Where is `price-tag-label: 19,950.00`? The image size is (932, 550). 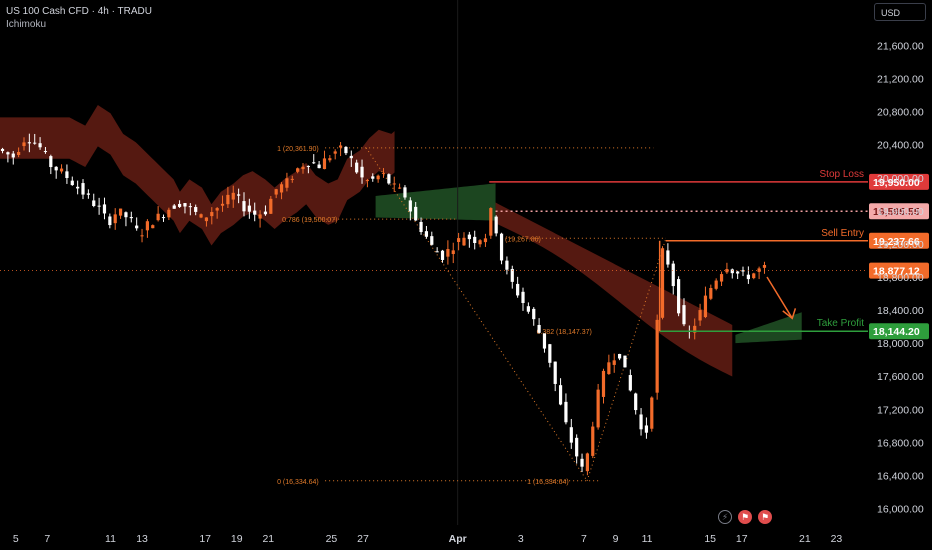 price-tag-label: 19,950.00 is located at coordinates (896, 183).